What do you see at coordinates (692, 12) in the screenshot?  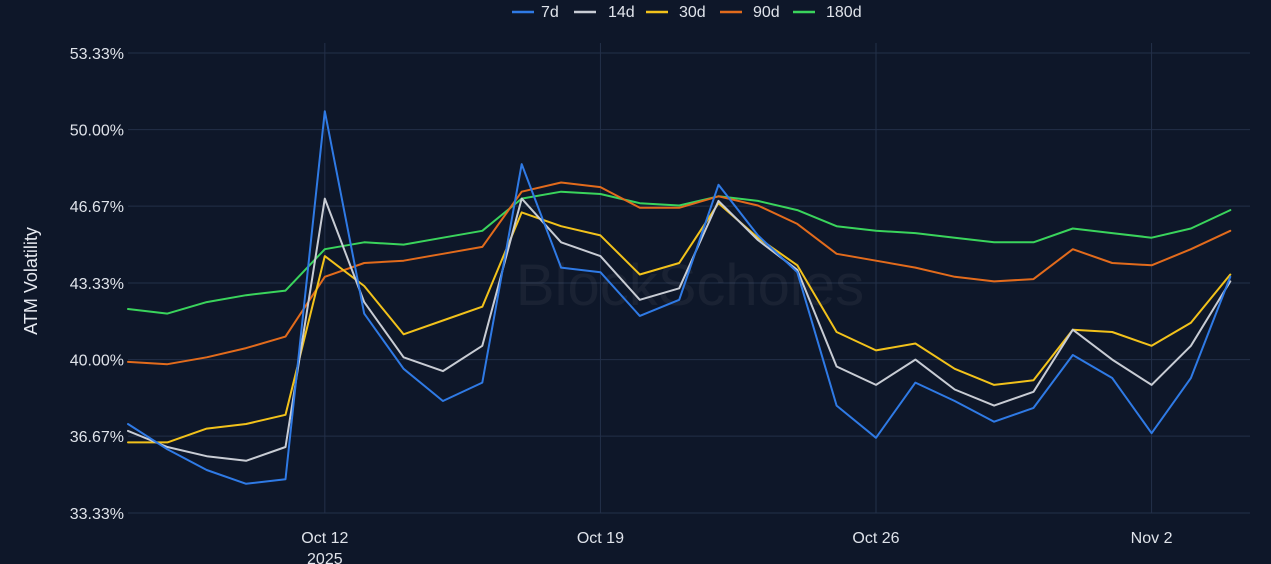 I see `legend-label-30d: 30d` at bounding box center [692, 12].